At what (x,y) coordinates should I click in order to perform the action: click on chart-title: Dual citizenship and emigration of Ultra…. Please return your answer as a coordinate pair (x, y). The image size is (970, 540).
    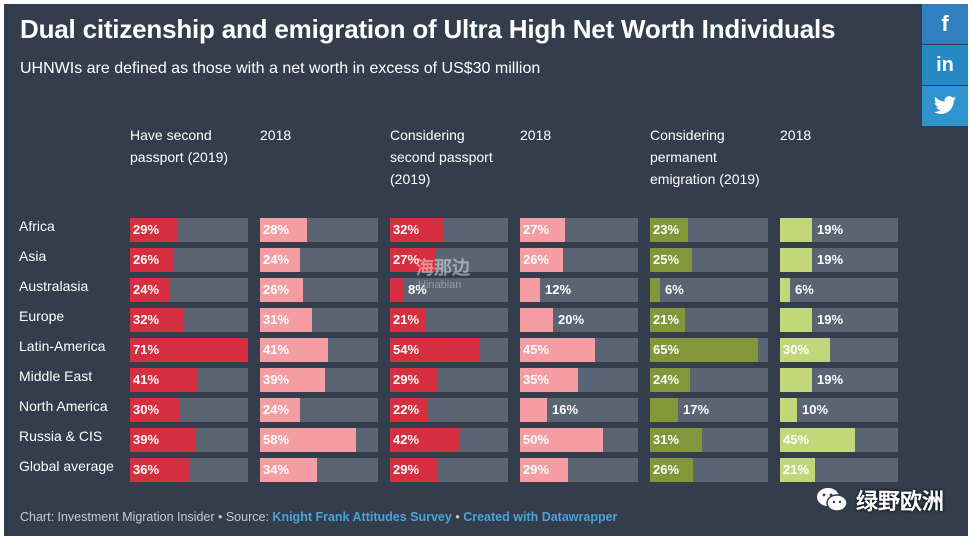
    Looking at the image, I should click on (428, 29).